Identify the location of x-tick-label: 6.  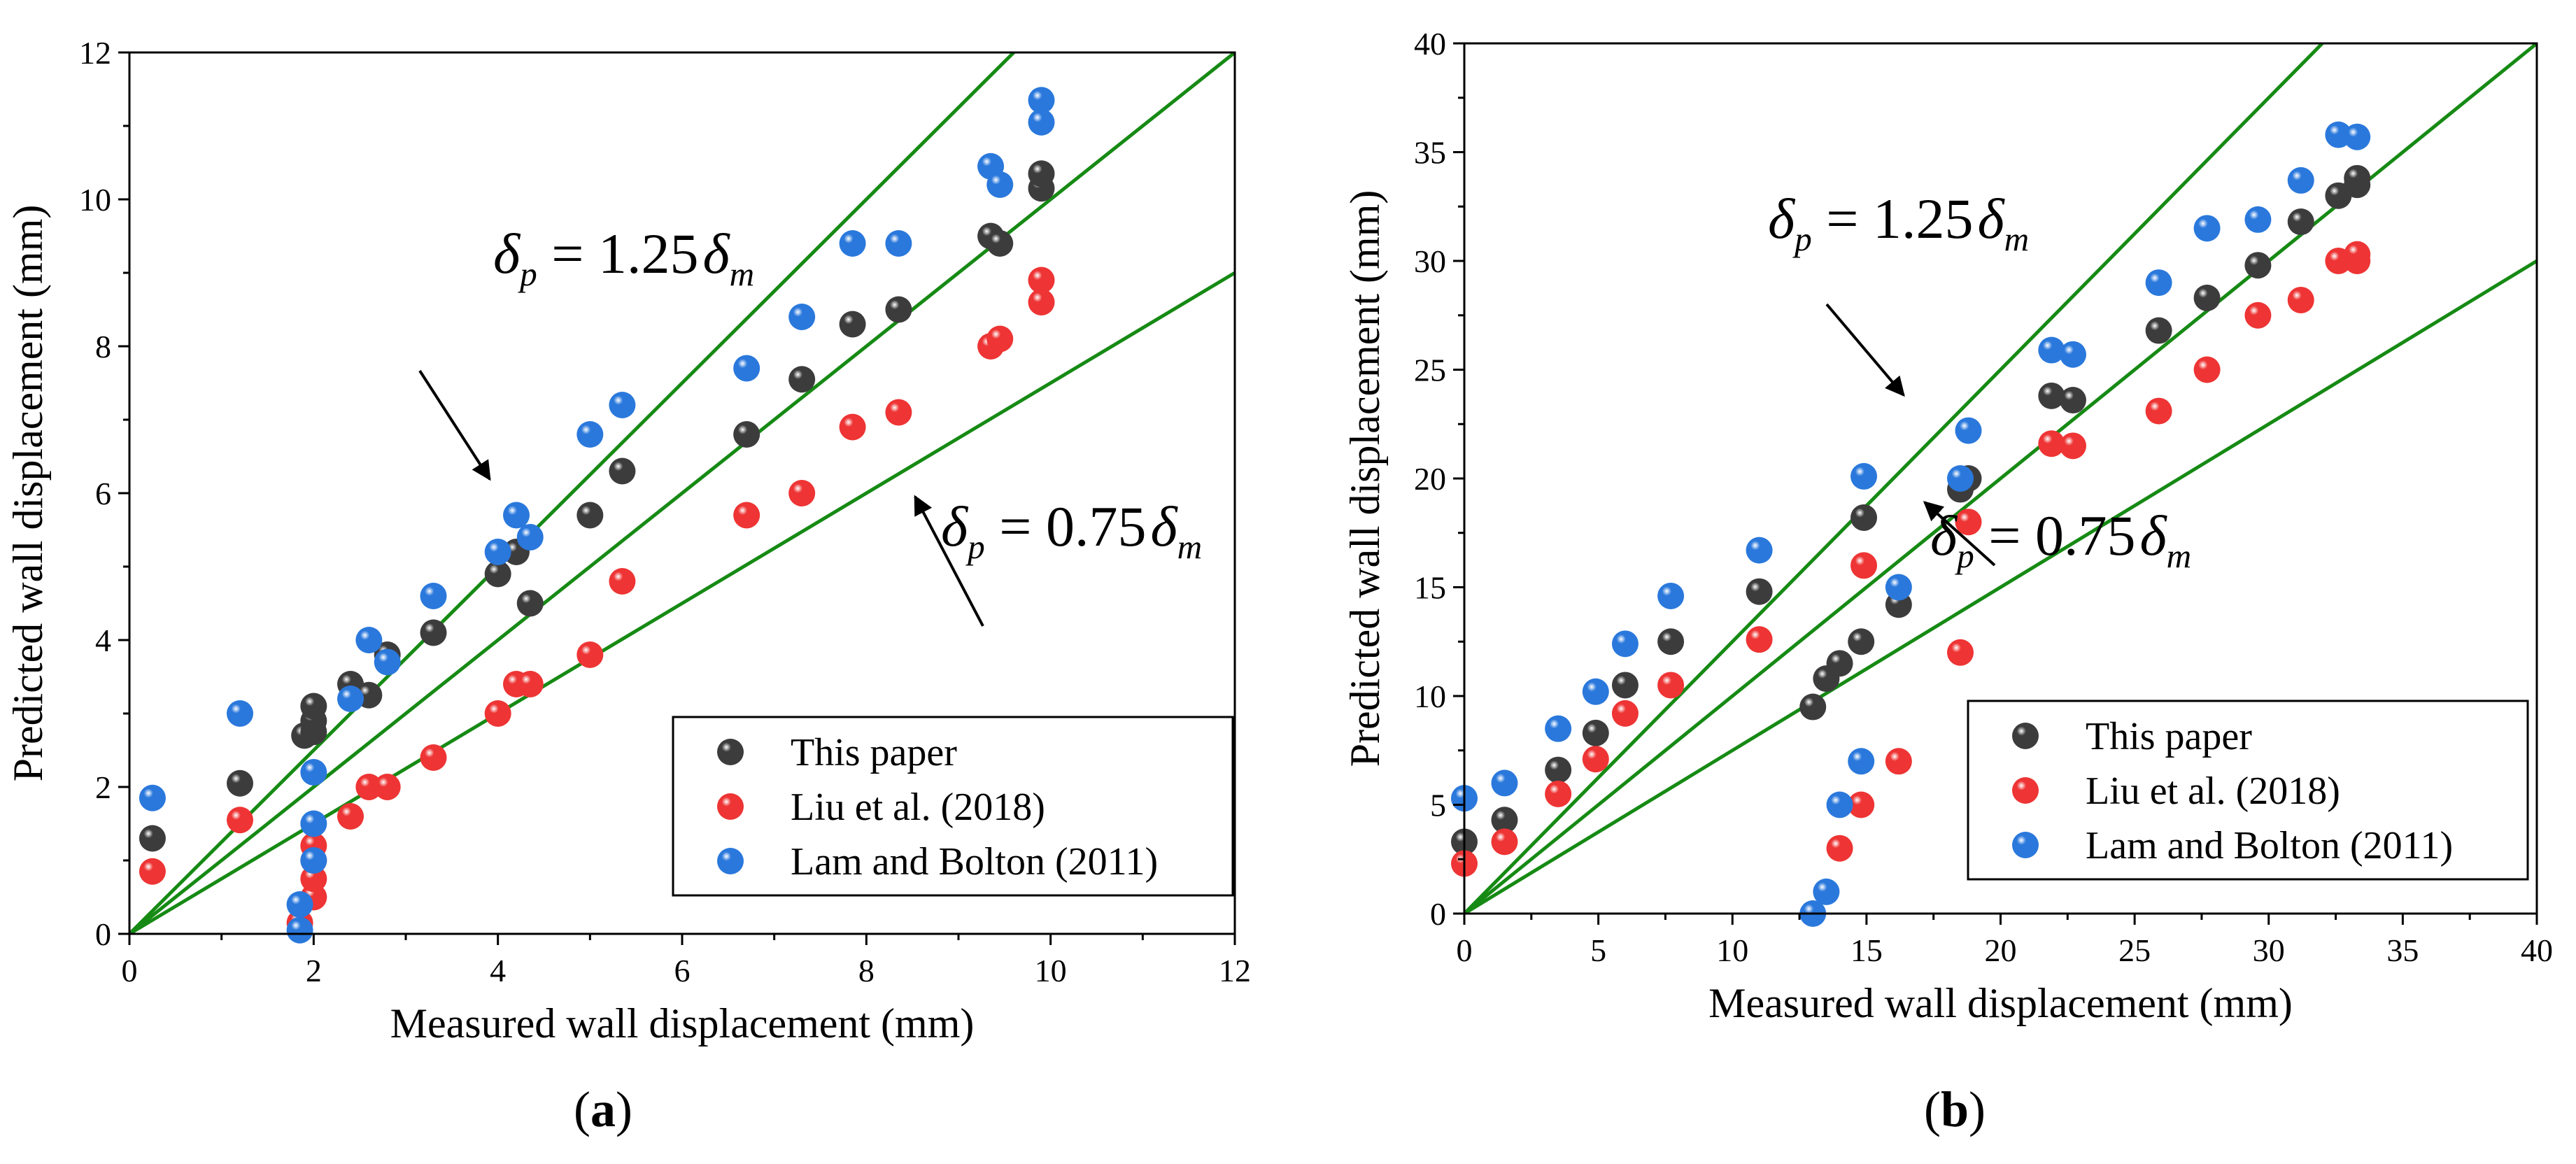
(682, 970).